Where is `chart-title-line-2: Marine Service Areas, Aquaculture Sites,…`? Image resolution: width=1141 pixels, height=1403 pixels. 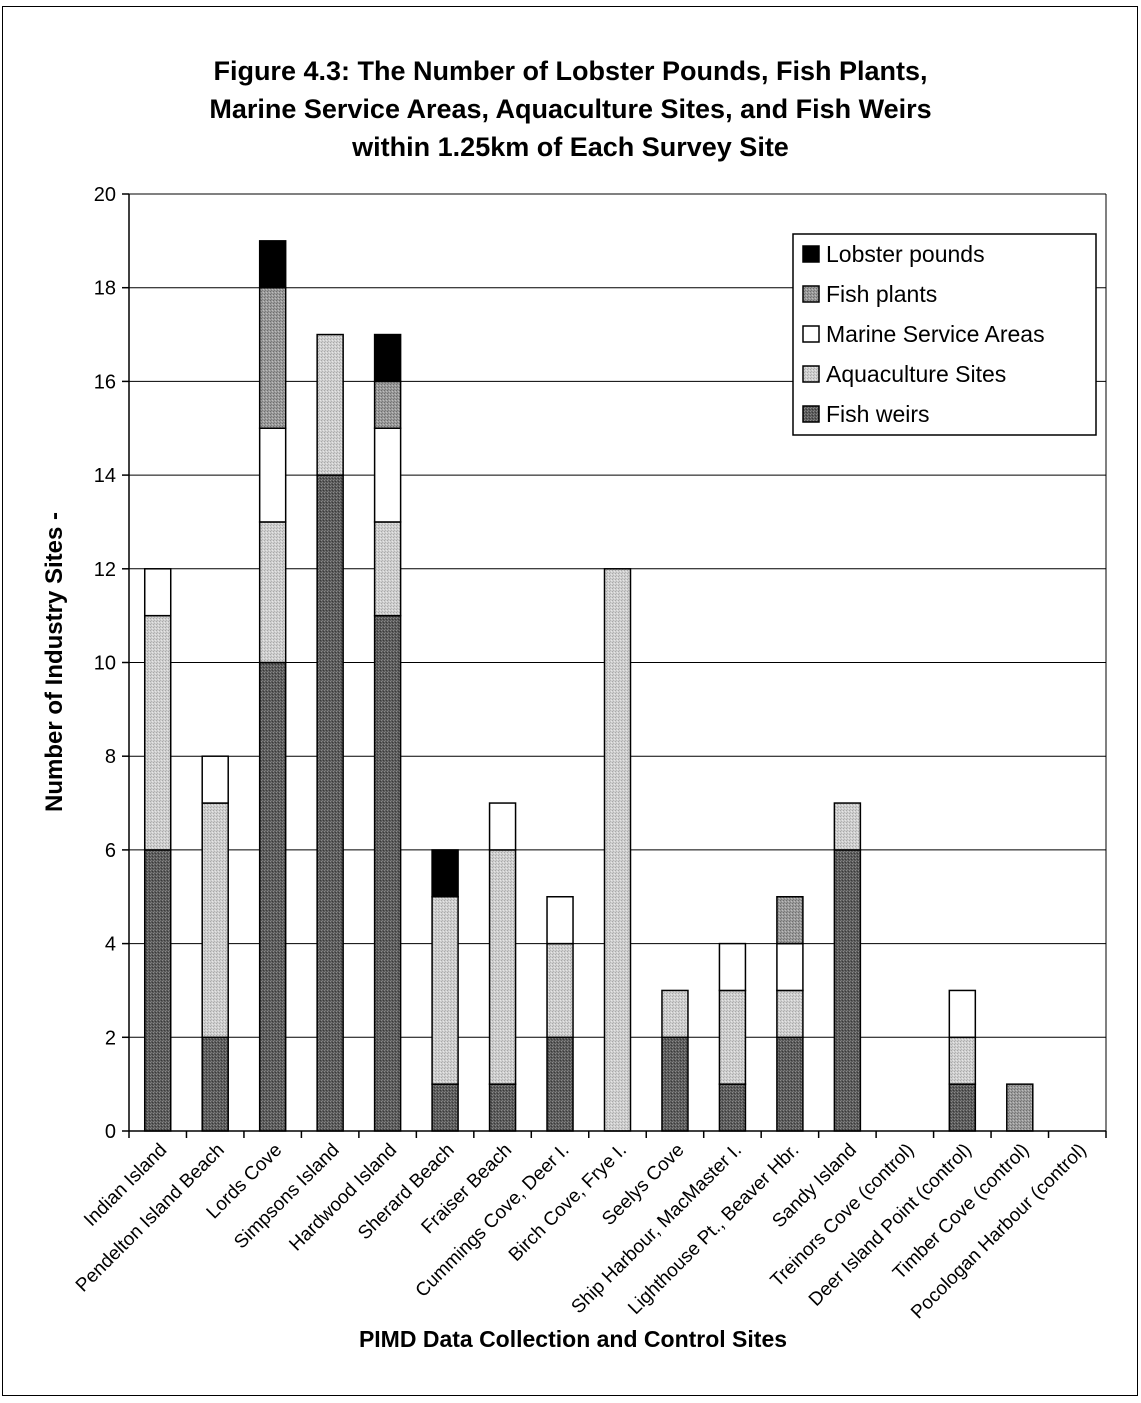 chart-title-line-2: Marine Service Areas, Aquaculture Sites,… is located at coordinates (570, 109).